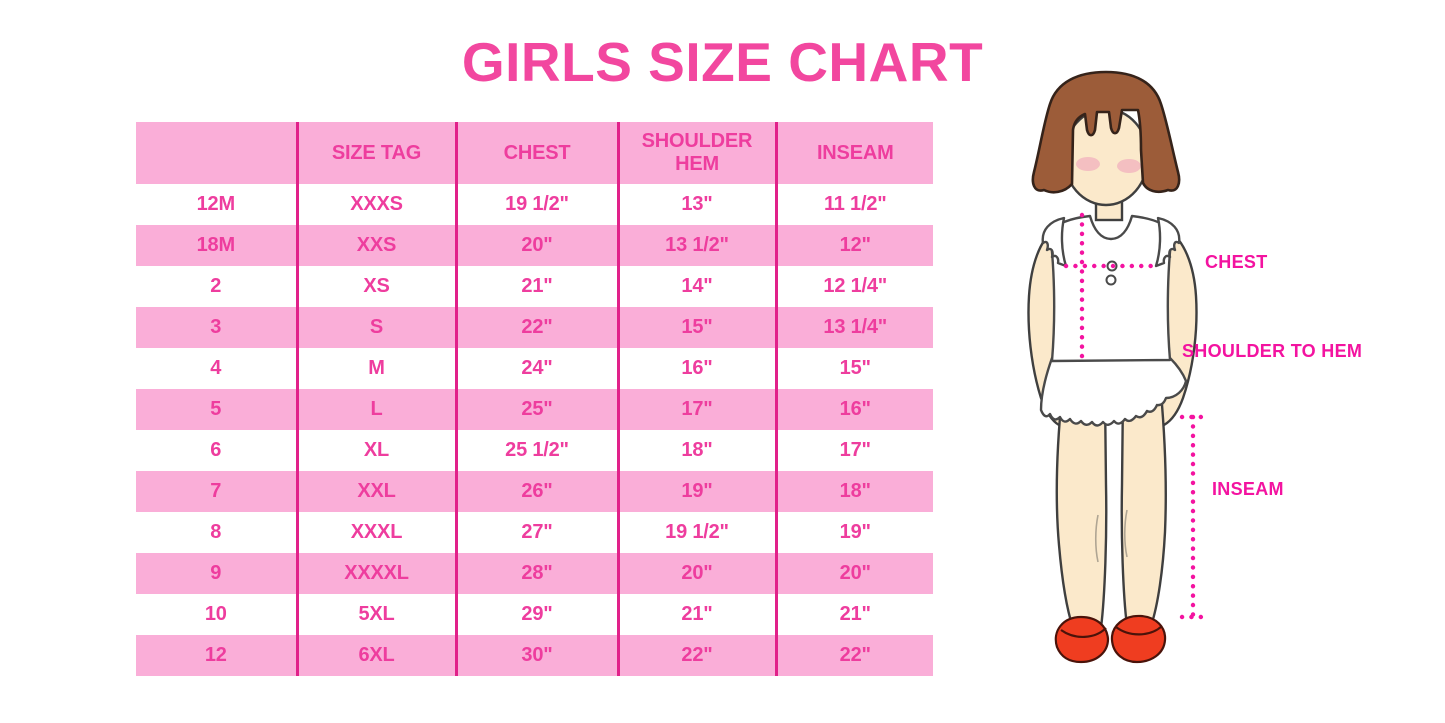 The width and height of the screenshot is (1445, 723). What do you see at coordinates (216, 450) in the screenshot?
I see `table-cell-size: 6` at bounding box center [216, 450].